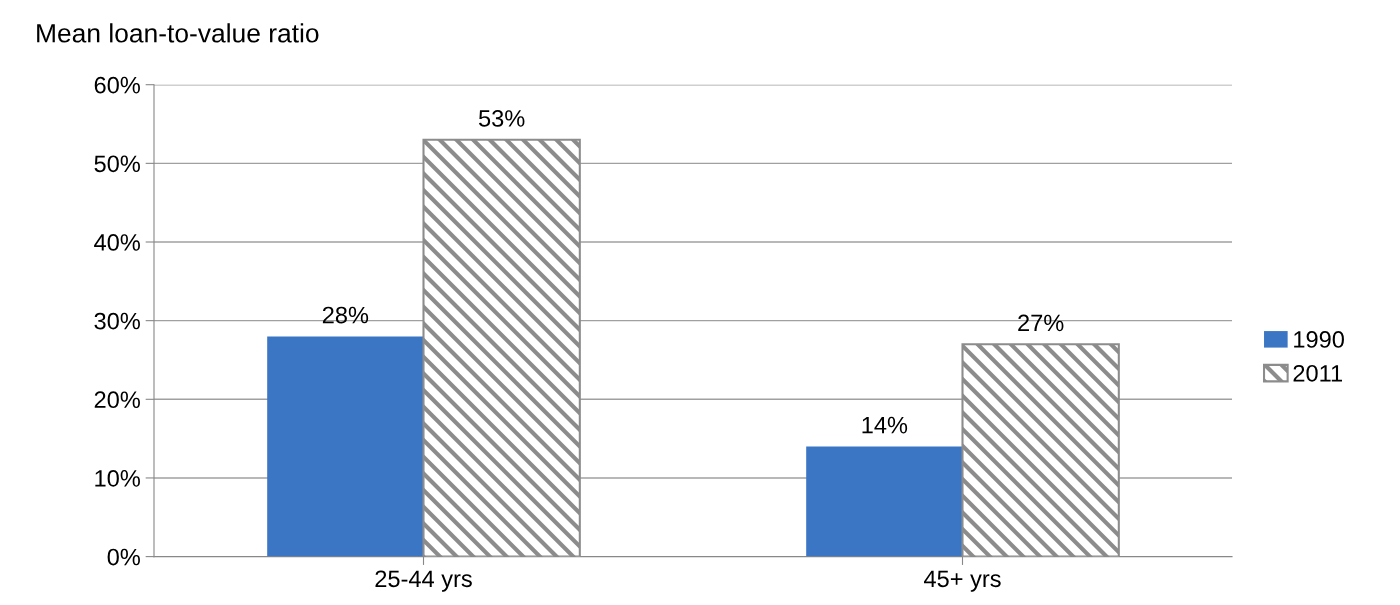  I want to click on text: 27%, so click(1041, 323).